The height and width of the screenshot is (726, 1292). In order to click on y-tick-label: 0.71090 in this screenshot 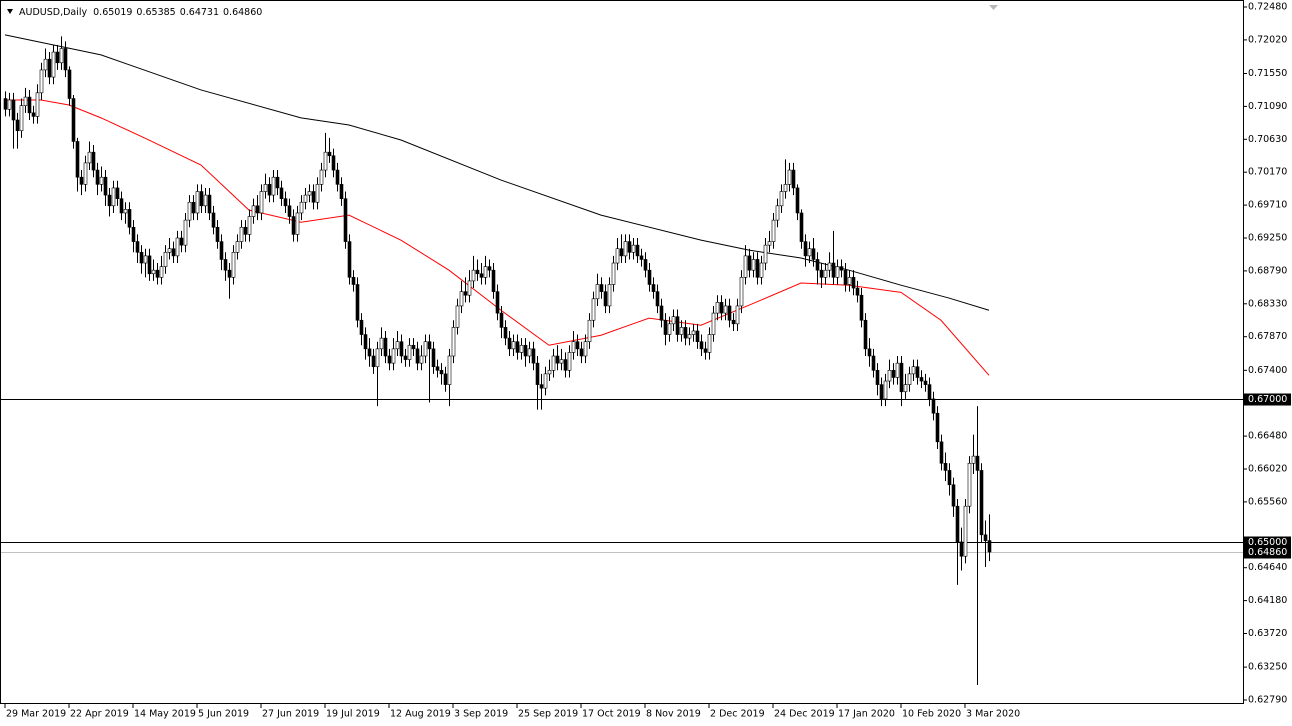, I will do `click(1267, 106)`.